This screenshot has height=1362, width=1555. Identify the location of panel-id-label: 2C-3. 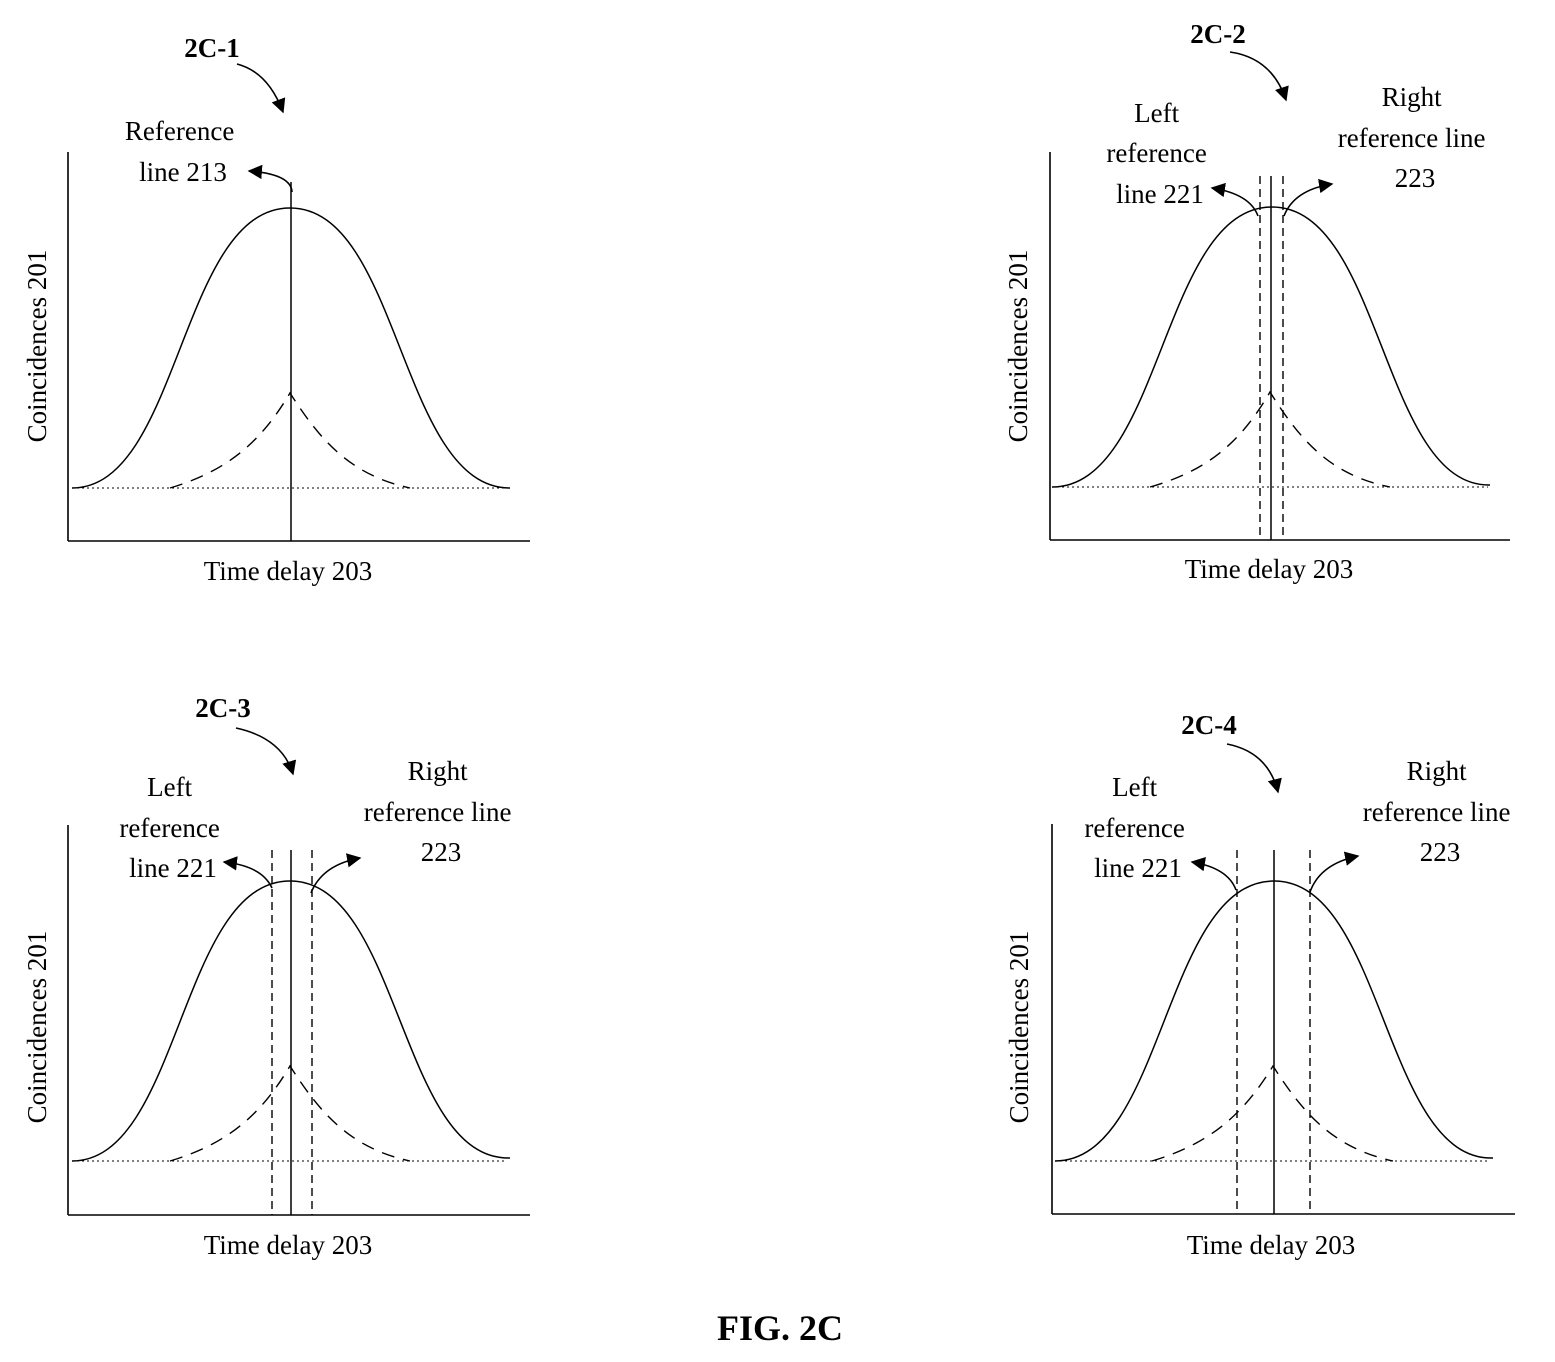
(223, 708).